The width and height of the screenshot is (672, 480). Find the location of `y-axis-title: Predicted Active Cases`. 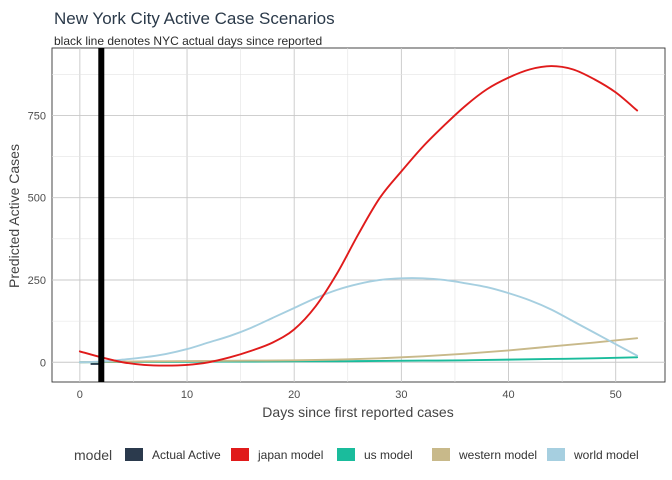

y-axis-title: Predicted Active Cases is located at coordinates (14, 216).